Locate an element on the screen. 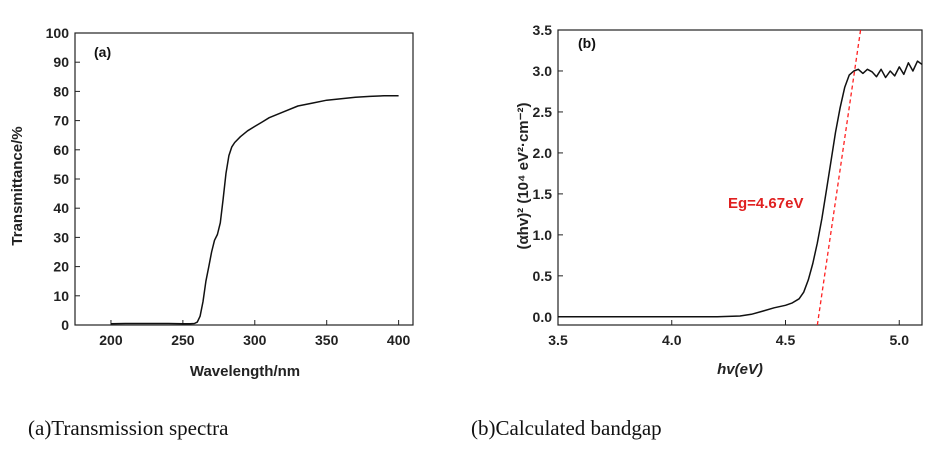 Image resolution: width=928 pixels, height=464 pixels. panel-b-x-tick-label: 4.0 is located at coordinates (672, 340).